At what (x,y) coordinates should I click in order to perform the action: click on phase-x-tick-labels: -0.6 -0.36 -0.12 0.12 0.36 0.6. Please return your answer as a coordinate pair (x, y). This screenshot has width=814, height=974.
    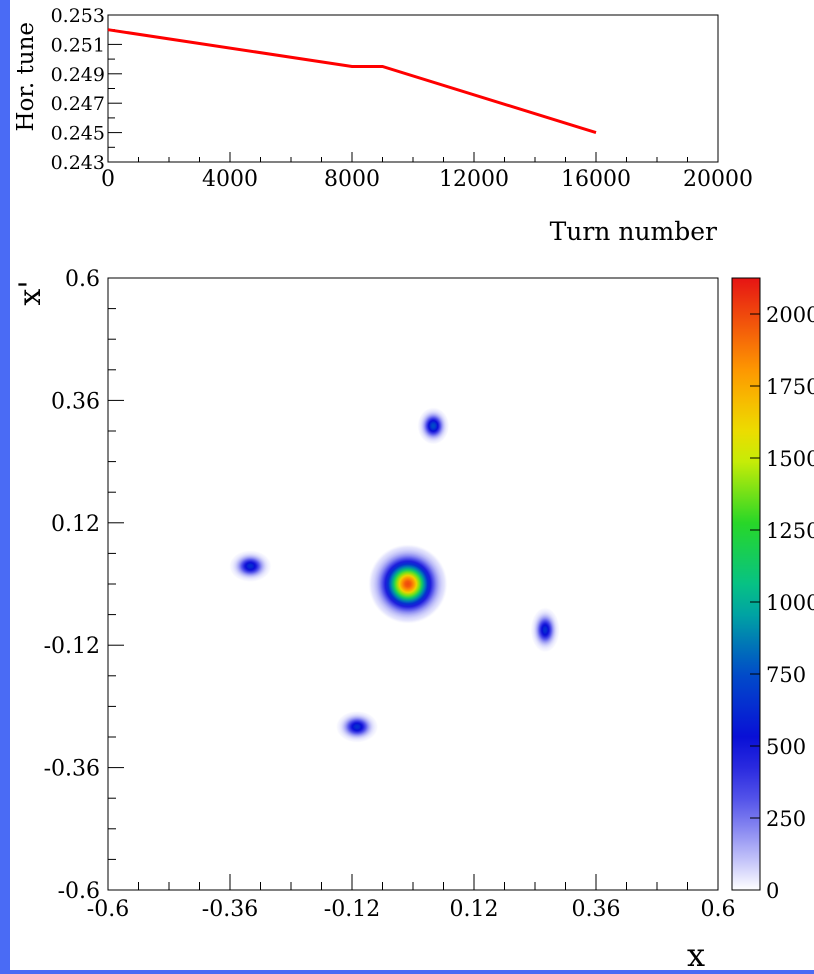
    Looking at the image, I should click on (411, 909).